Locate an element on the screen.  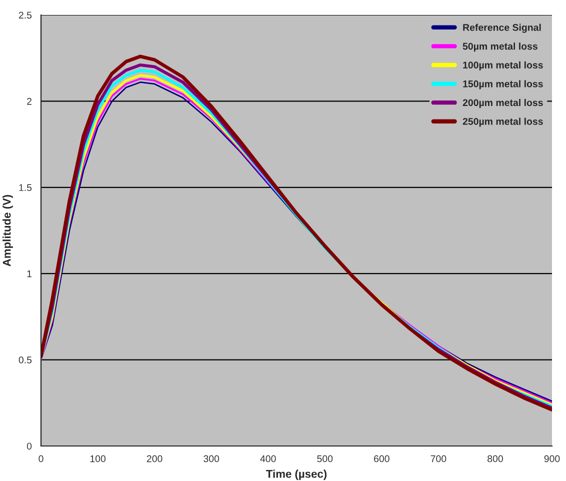
x-axis-title: Time (µsec) is located at coordinates (296, 475).